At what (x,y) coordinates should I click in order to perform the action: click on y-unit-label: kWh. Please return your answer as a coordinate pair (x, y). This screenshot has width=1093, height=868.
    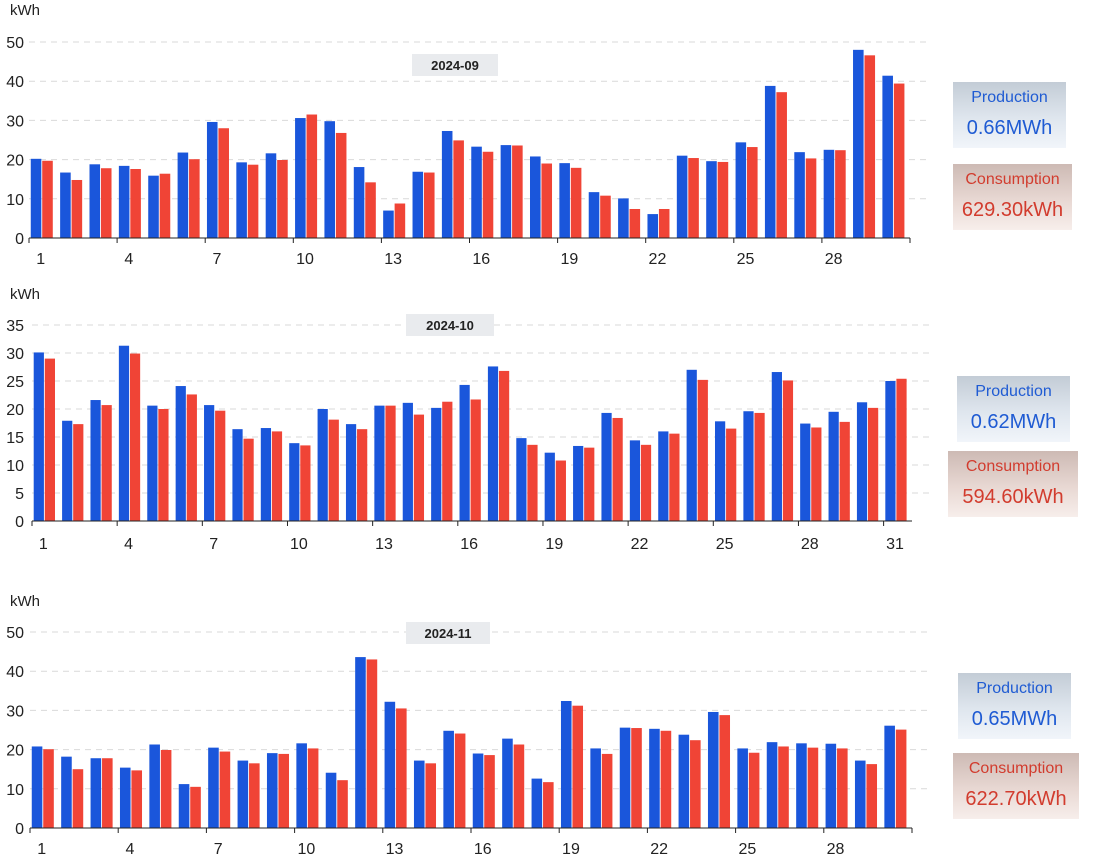
    Looking at the image, I should click on (25, 10).